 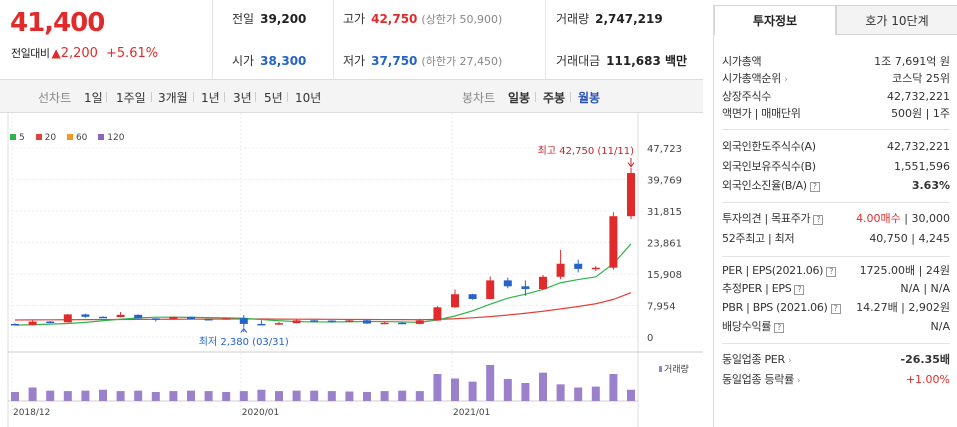 I want to click on low-stat: 저가 37,750 (하한가 27,450), so click(x=422, y=60).